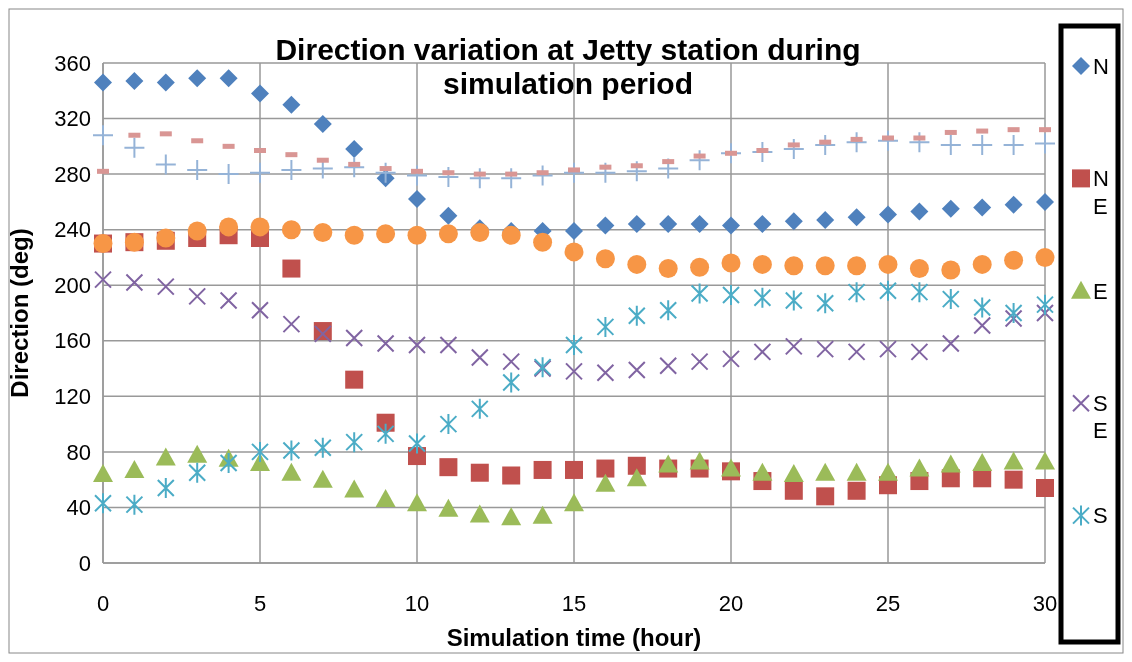 The width and height of the screenshot is (1132, 662). I want to click on legend-label: E, so click(1100, 291).